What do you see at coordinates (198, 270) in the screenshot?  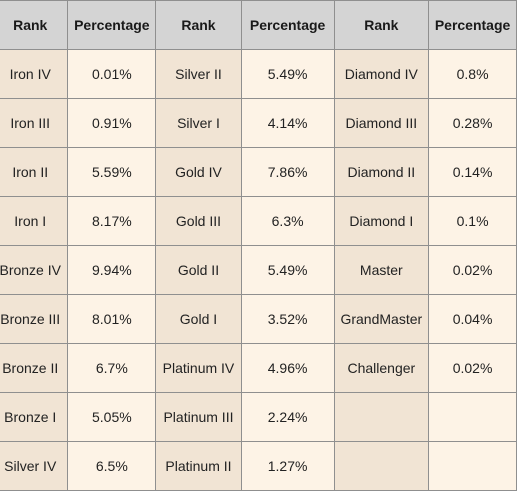 I see `rank-cell: Gold II` at bounding box center [198, 270].